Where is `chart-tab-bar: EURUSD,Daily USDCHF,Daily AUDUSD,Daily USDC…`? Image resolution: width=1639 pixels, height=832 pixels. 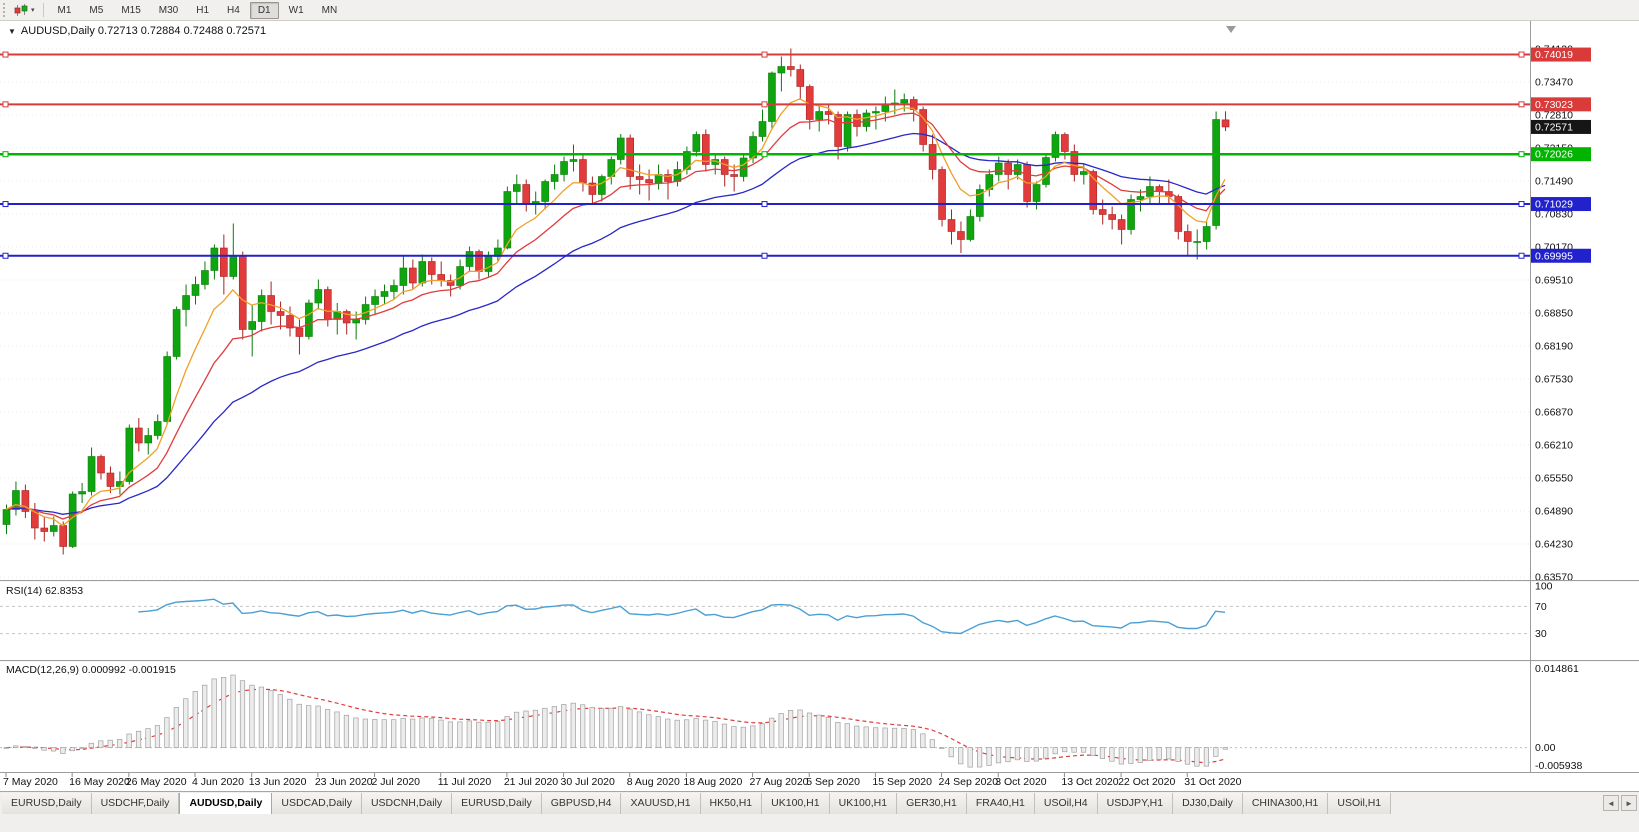 chart-tab-bar: EURUSD,Daily USDCHF,Daily AUDUSD,Daily USDC… is located at coordinates (819, 811).